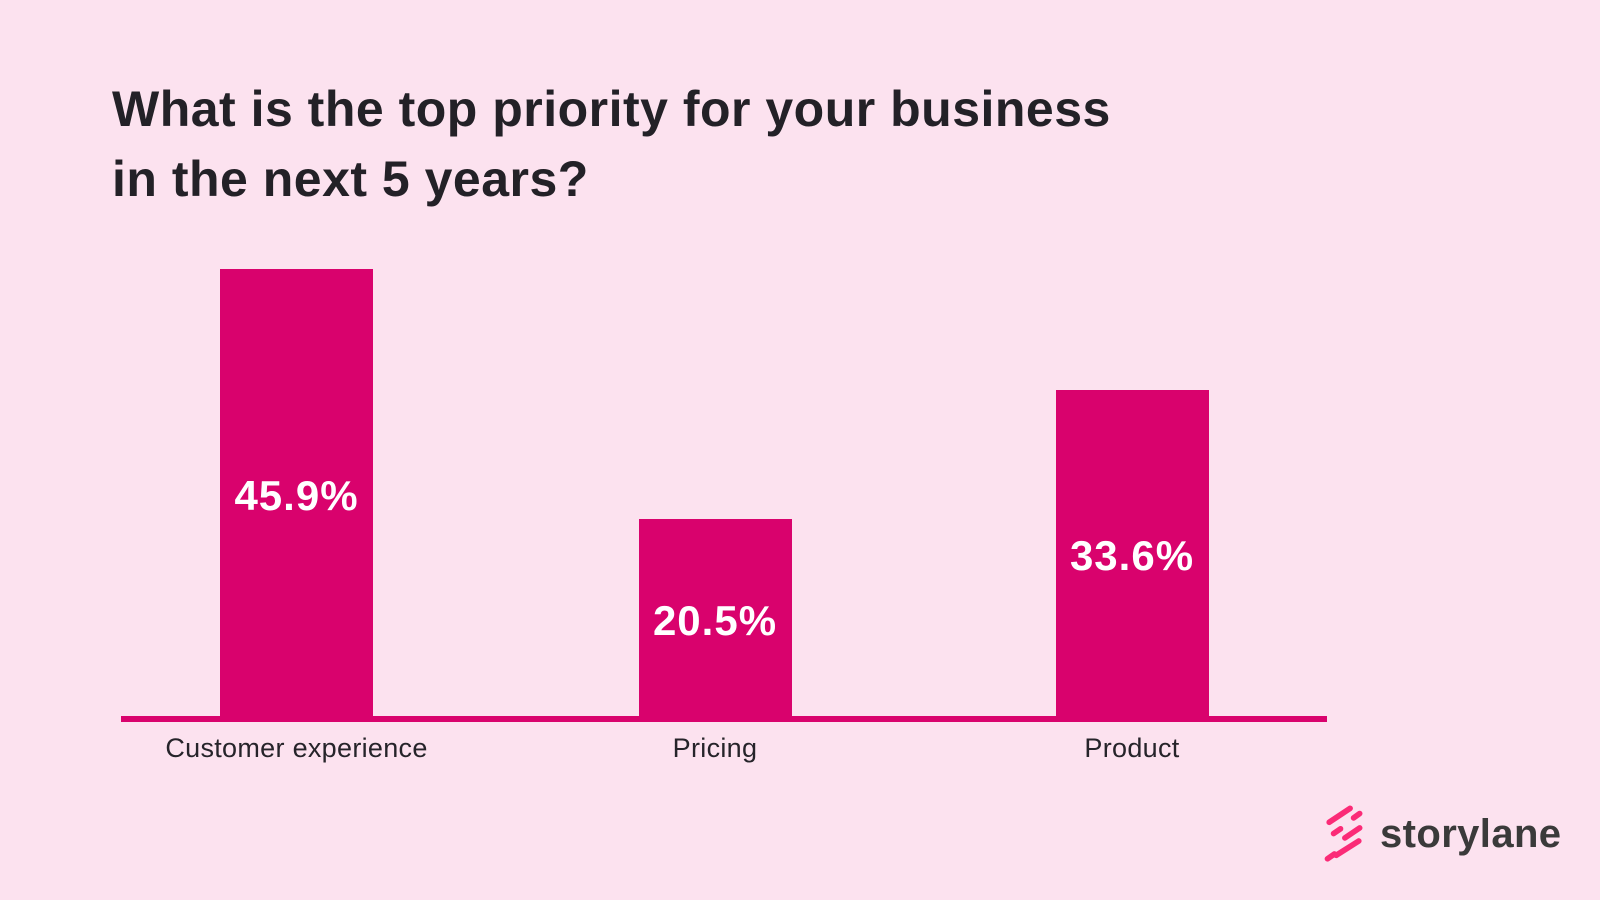 This screenshot has height=900, width=1600. I want to click on storylane-logo-text: storylane, so click(1471, 833).